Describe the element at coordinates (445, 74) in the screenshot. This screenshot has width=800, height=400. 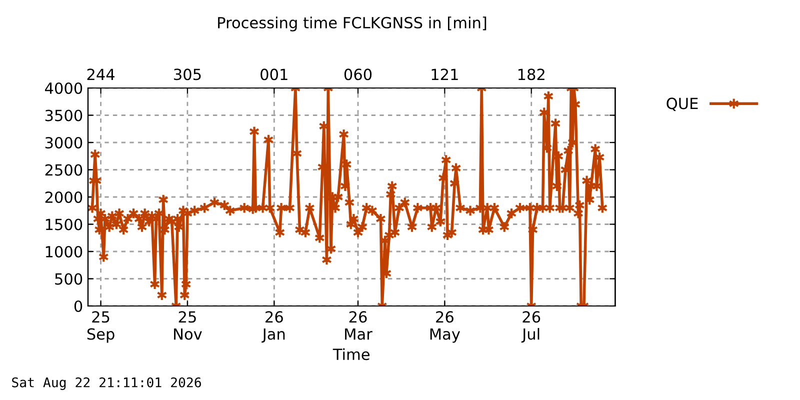
I see `x2-tick-label: 121` at that location.